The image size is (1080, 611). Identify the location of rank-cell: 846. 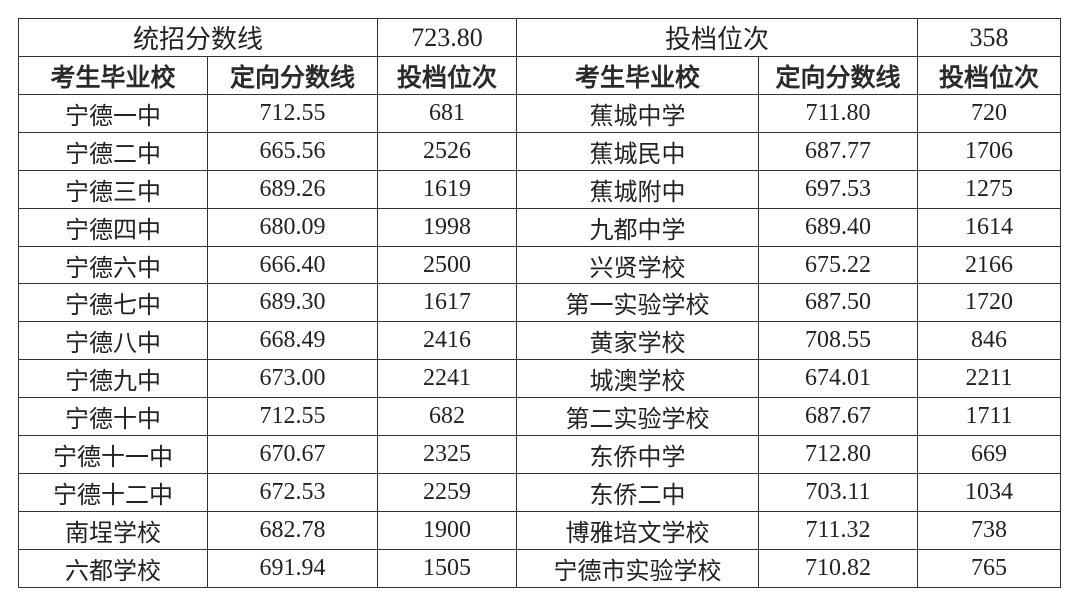
(989, 341).